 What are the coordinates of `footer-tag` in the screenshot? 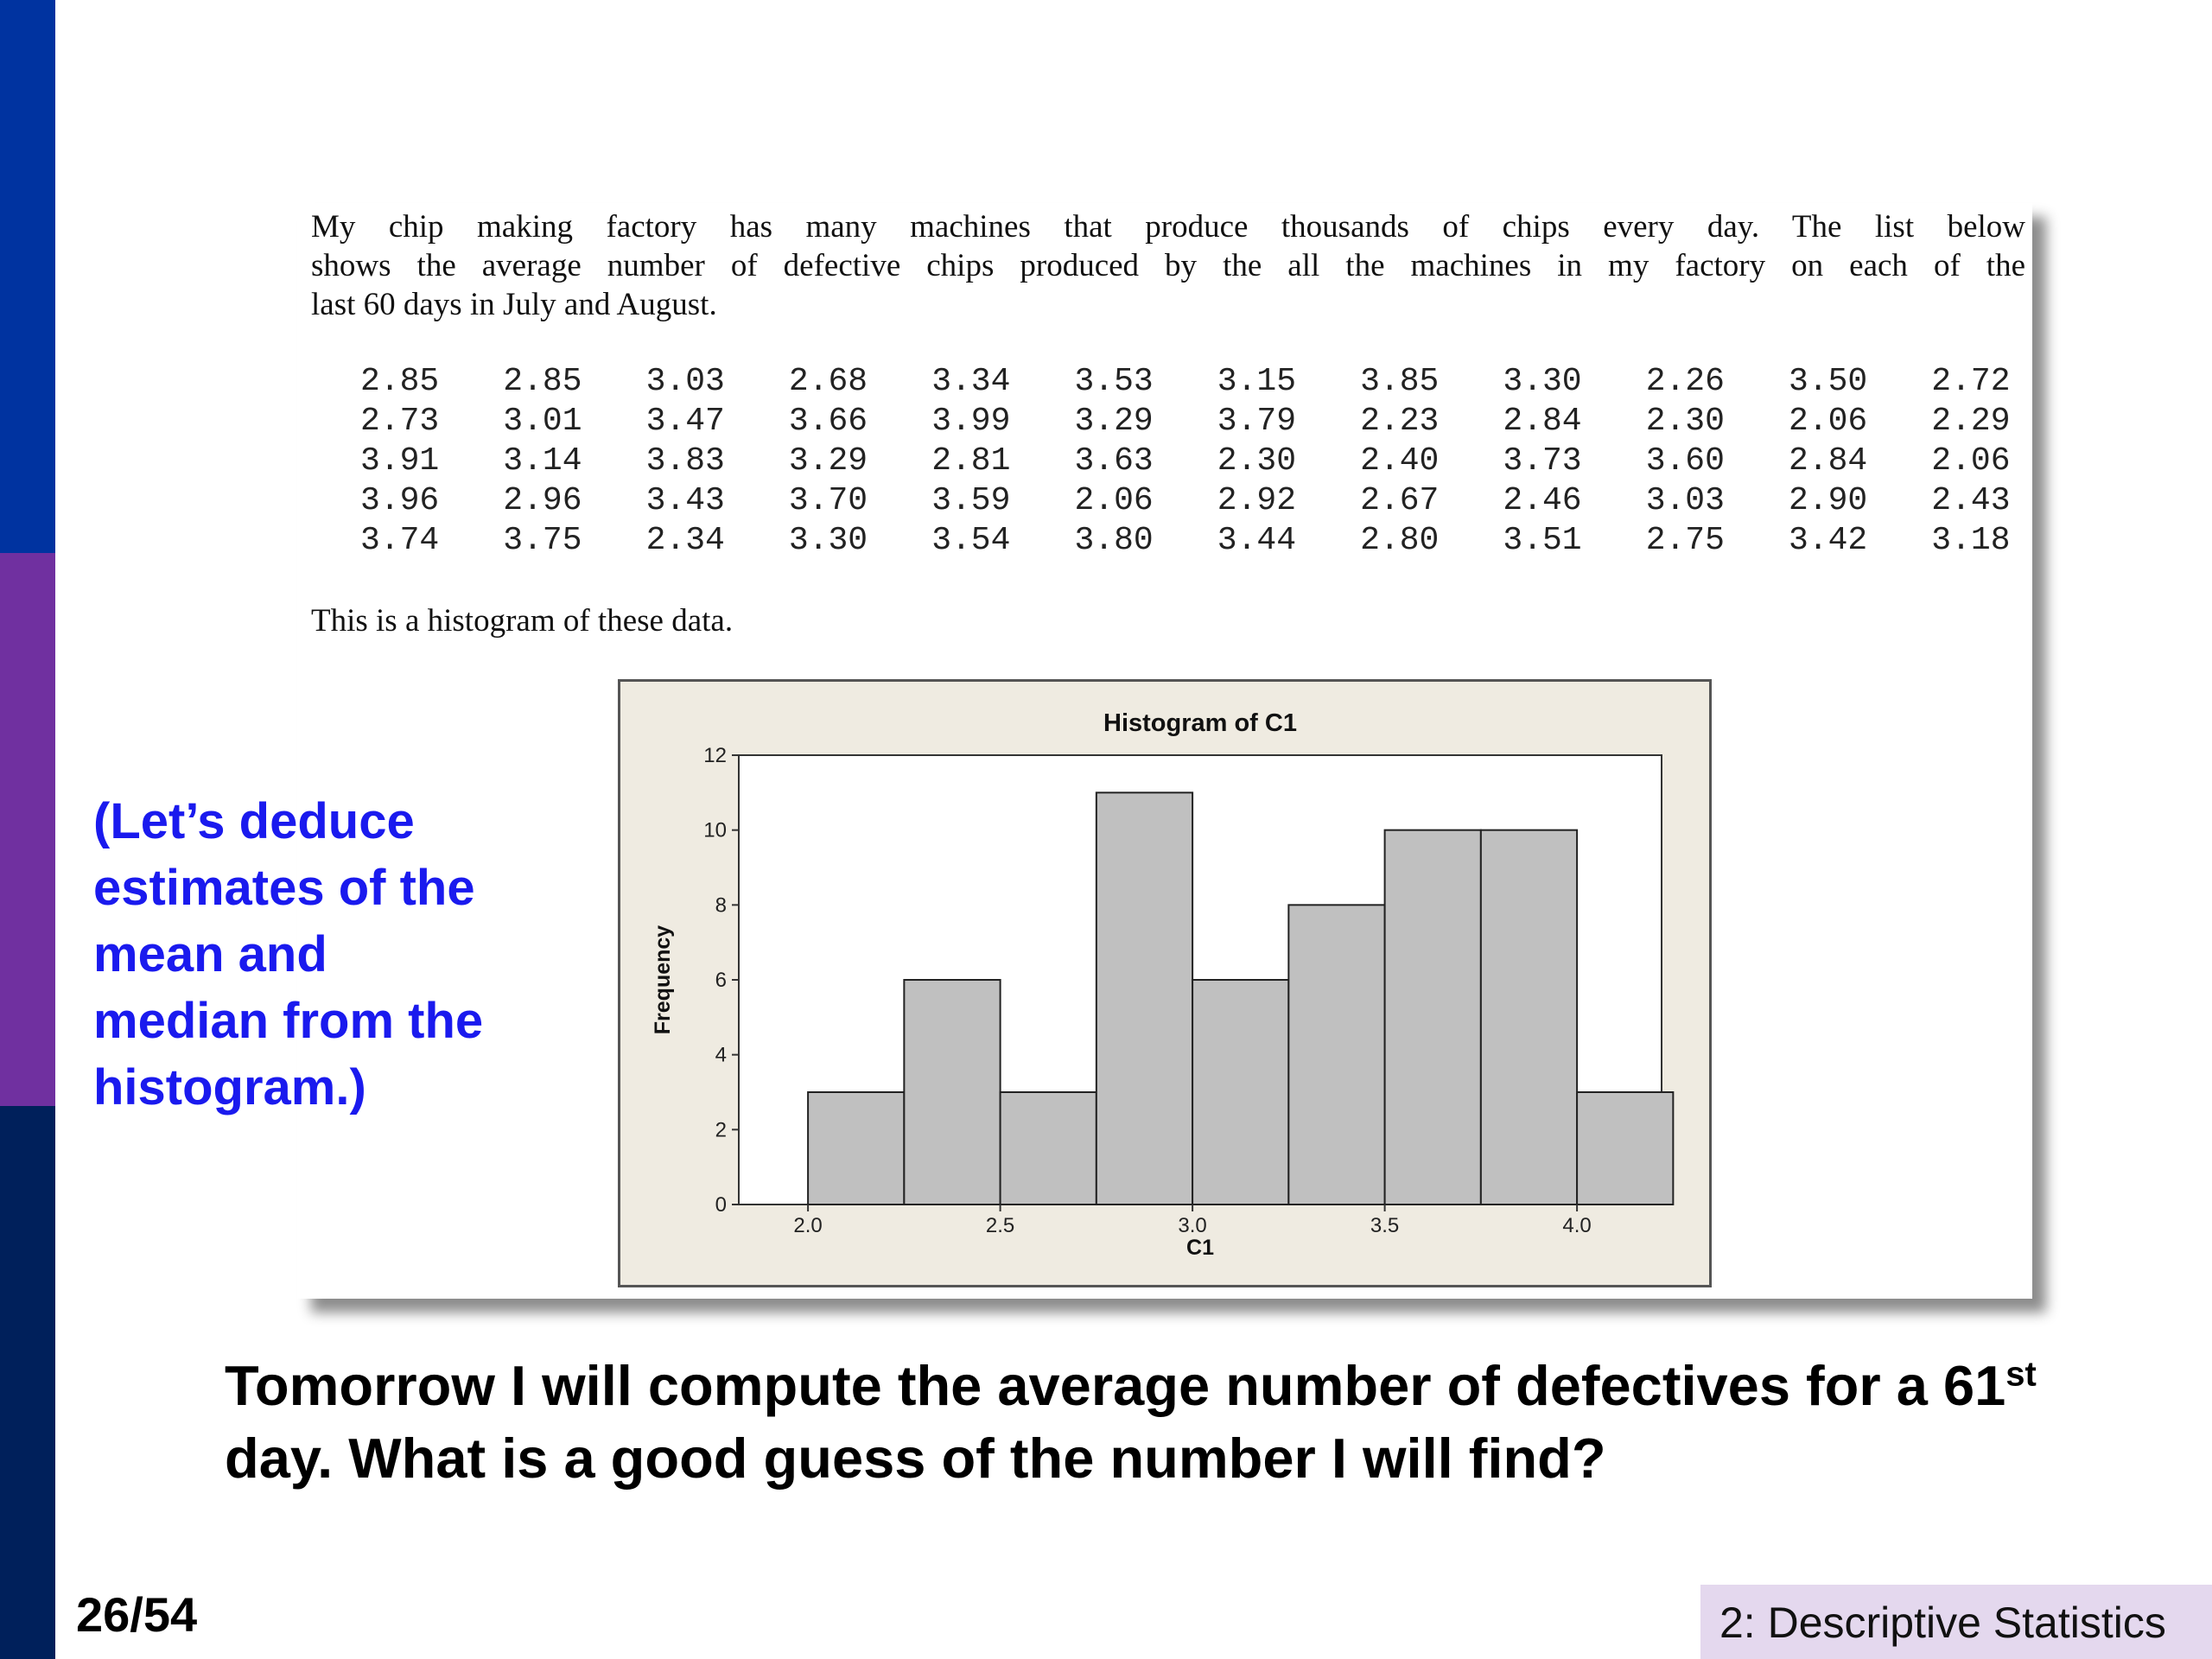 It's located at (1956, 1622).